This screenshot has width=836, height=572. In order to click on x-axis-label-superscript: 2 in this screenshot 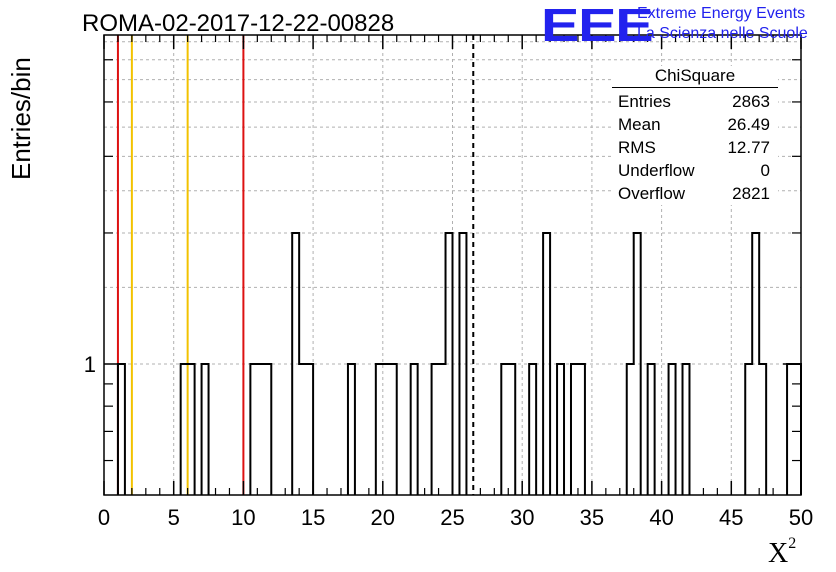, I will do `click(792, 543)`.